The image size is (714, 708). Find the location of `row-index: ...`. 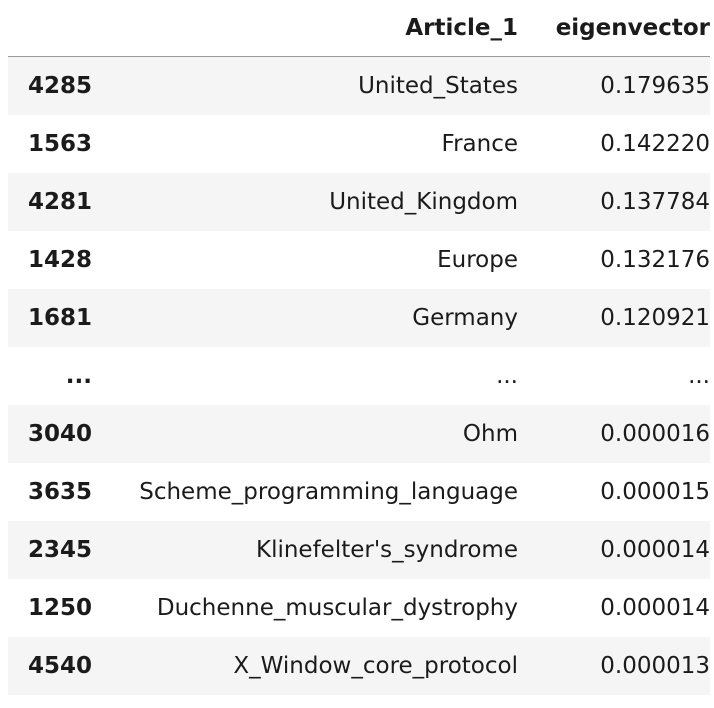

row-index: ... is located at coordinates (78, 376).